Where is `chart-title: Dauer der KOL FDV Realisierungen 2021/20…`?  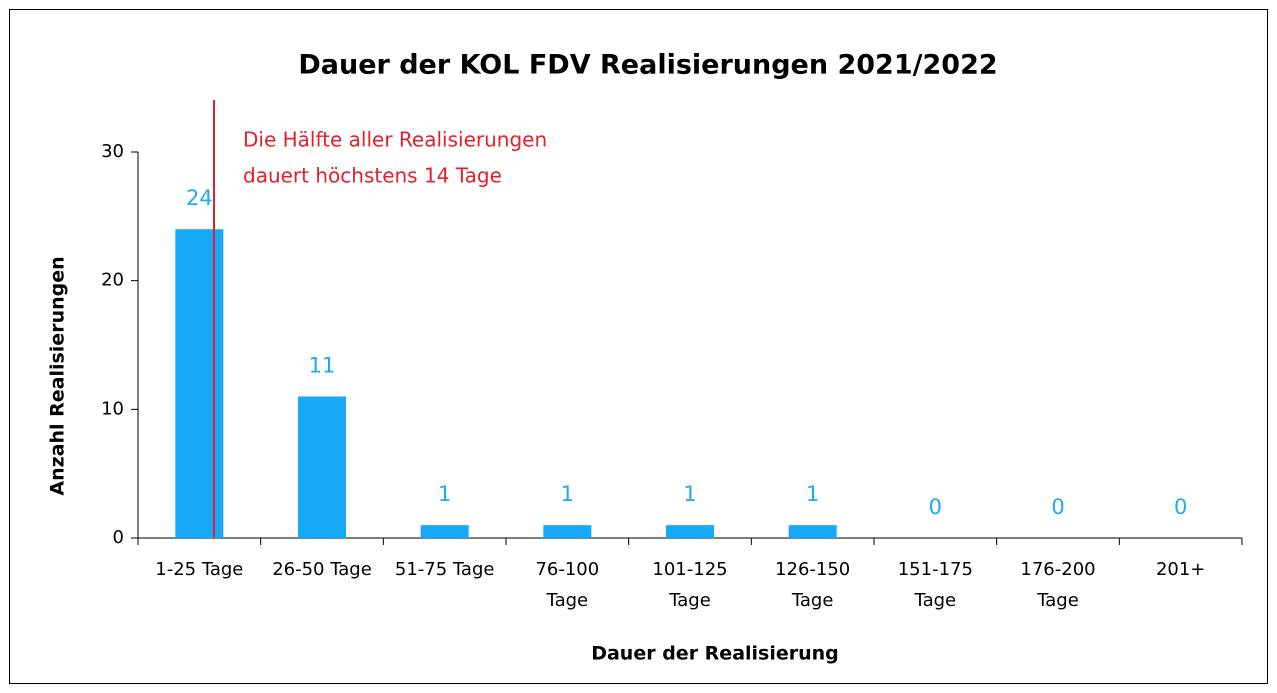 chart-title: Dauer der KOL FDV Realisierungen 2021/20… is located at coordinates (647, 65).